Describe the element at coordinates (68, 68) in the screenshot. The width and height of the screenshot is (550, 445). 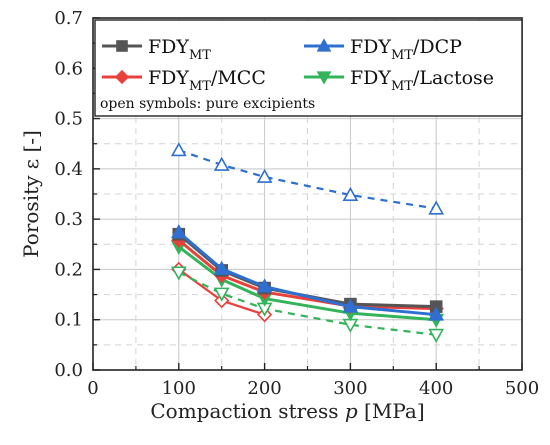
I see `y-tick-label: 0.6` at that location.